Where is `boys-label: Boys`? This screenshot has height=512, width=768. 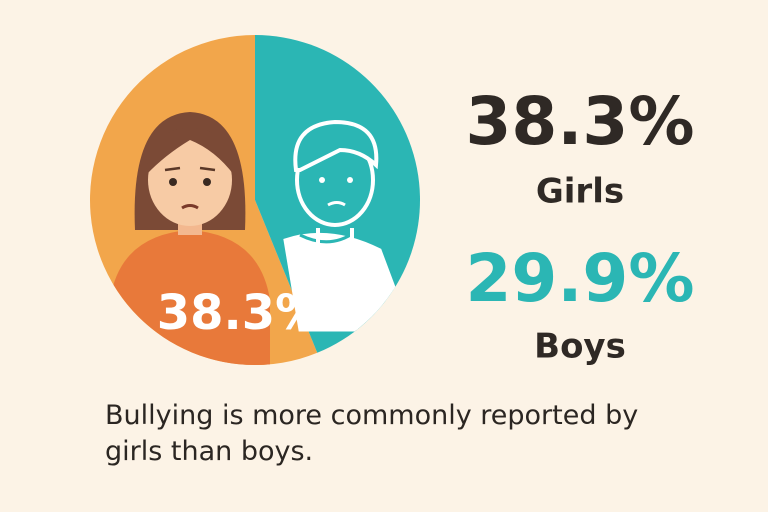 boys-label: Boys is located at coordinates (580, 347).